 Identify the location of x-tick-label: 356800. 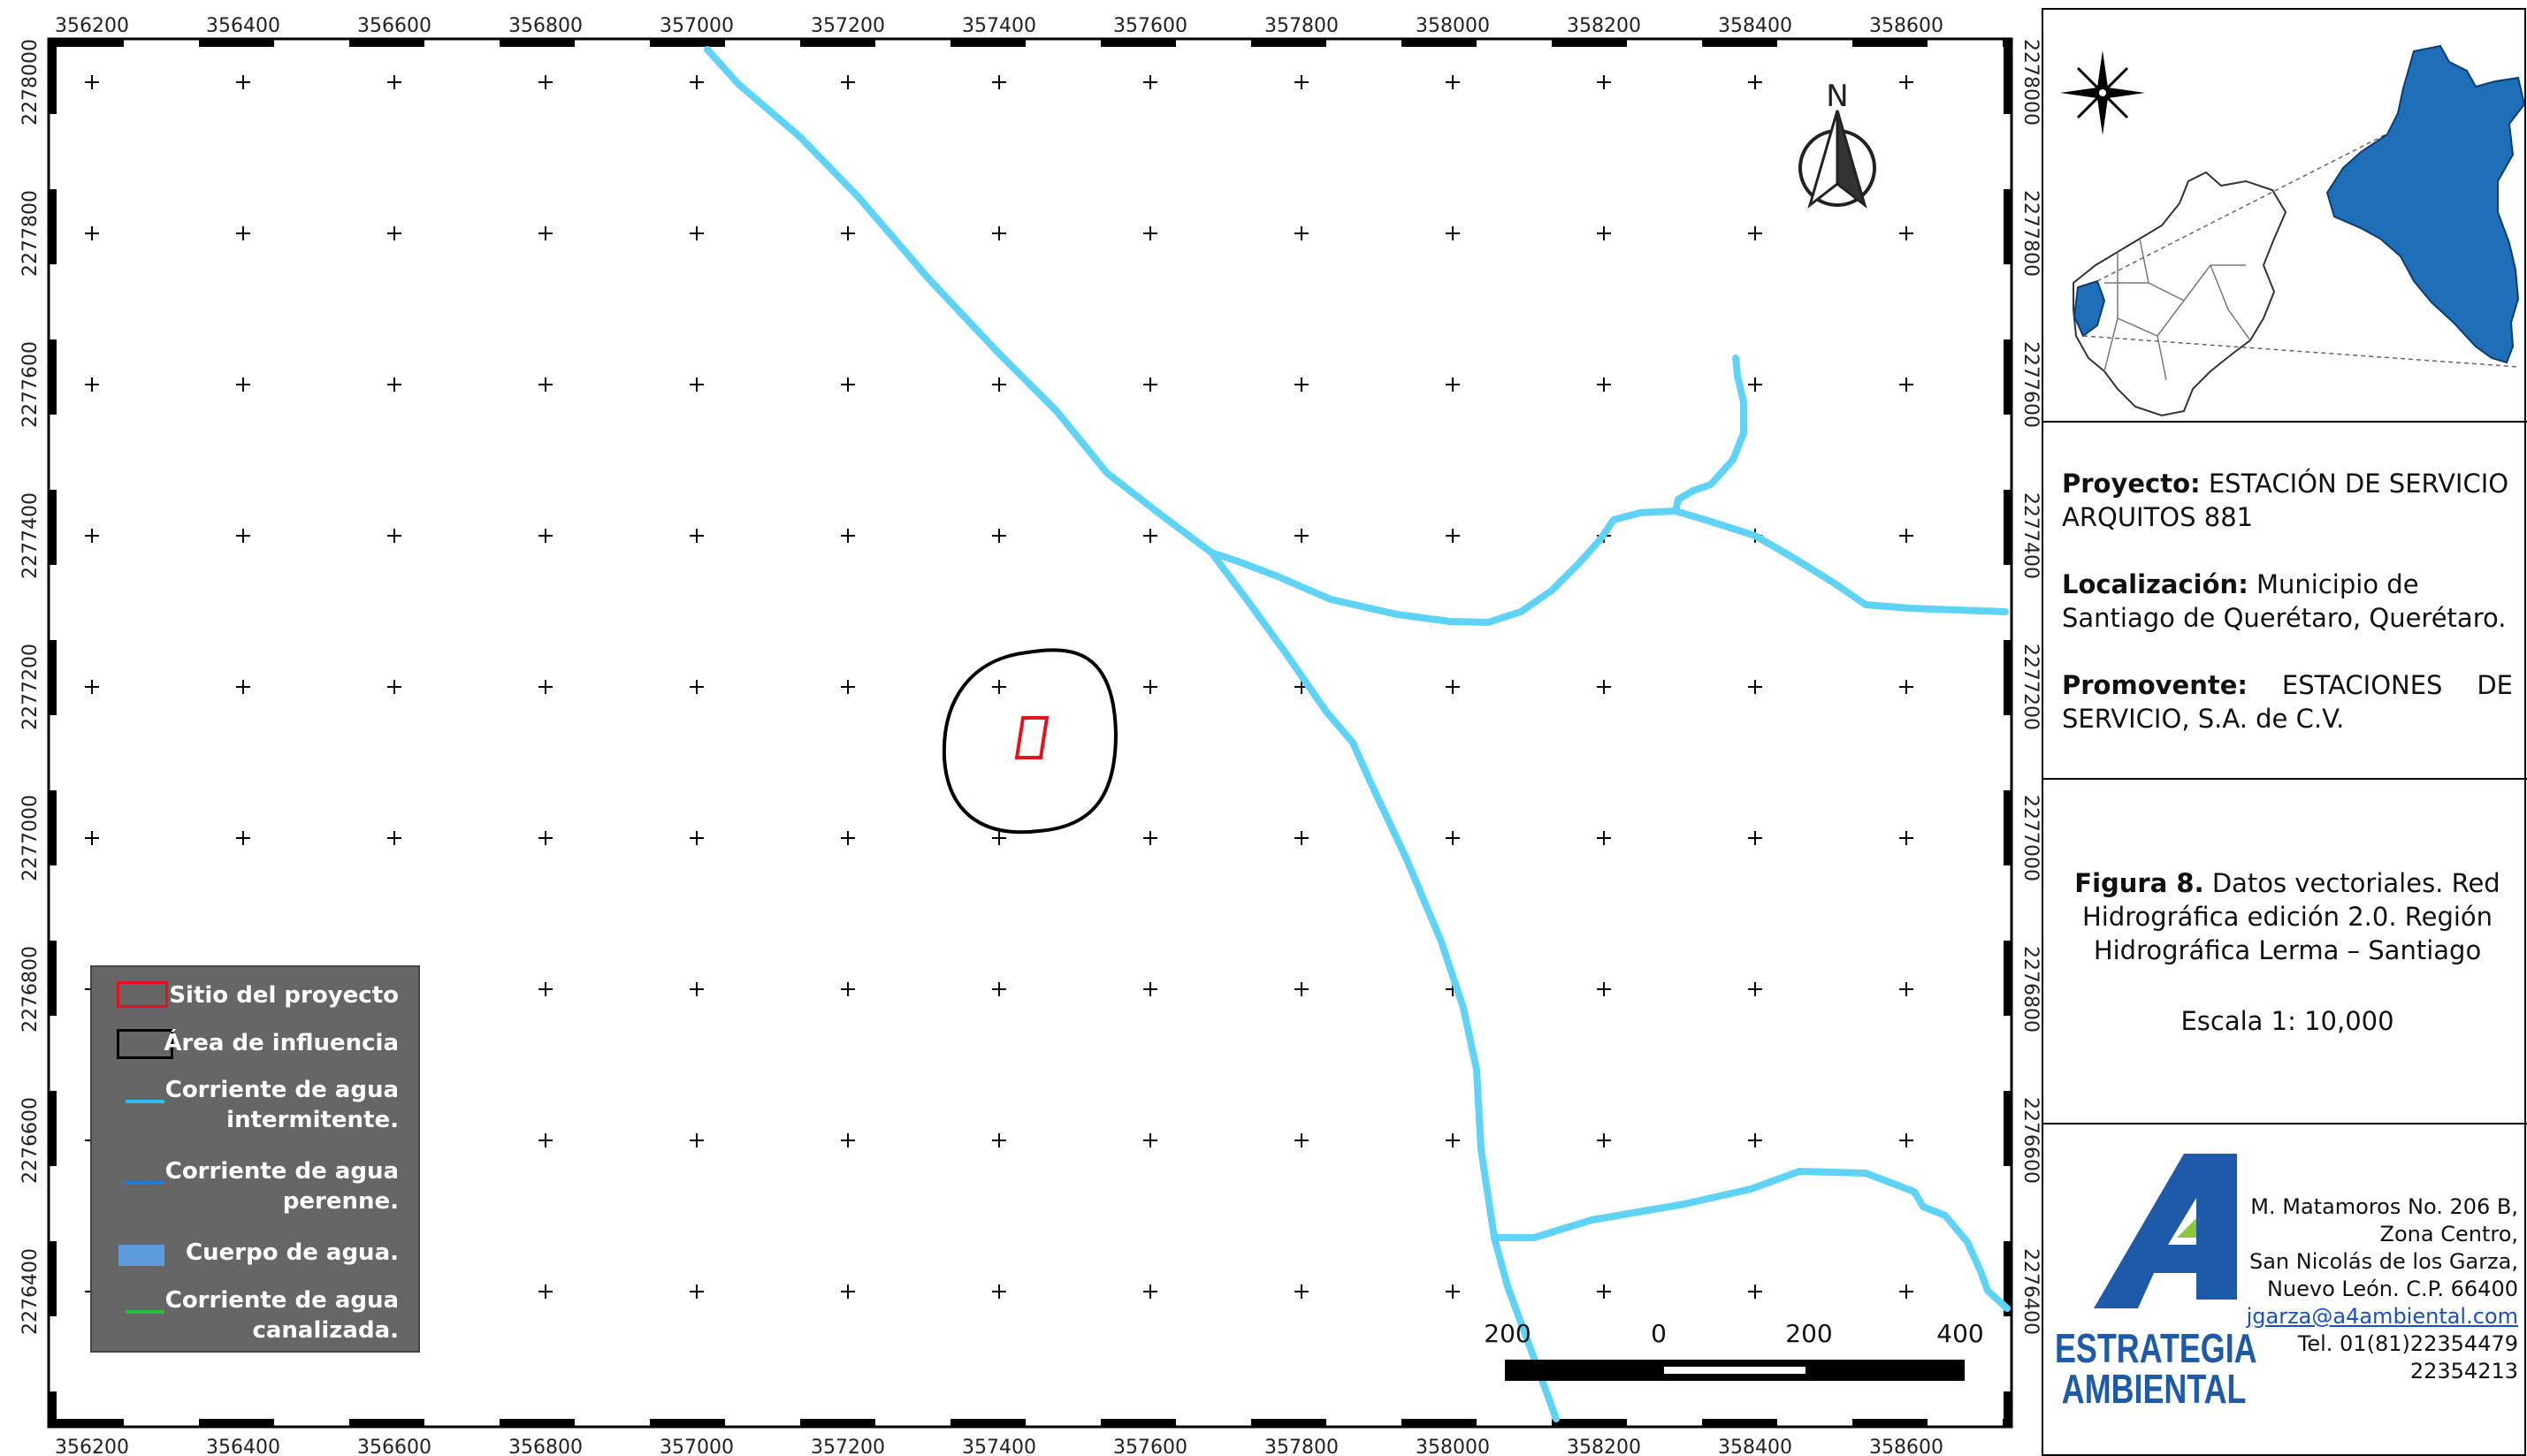
(545, 26).